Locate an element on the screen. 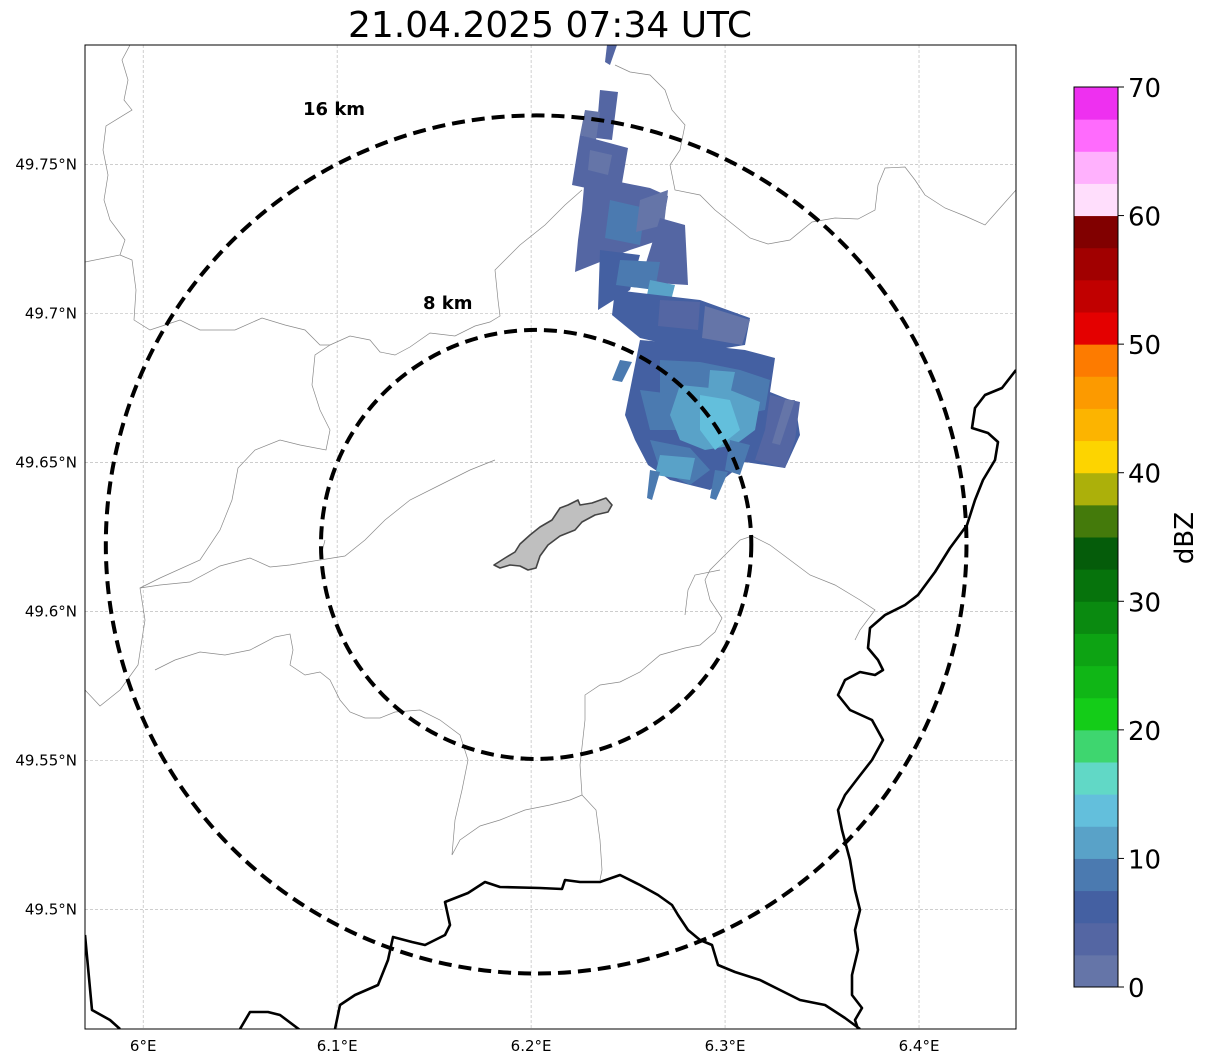  colorbar-label: dBZ is located at coordinates (1185, 538).